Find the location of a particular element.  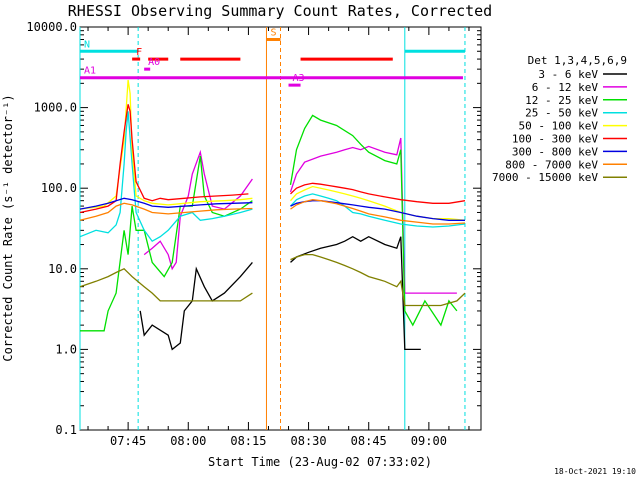

legend-entry-label: 6 - 12 keV is located at coordinates (565, 87).